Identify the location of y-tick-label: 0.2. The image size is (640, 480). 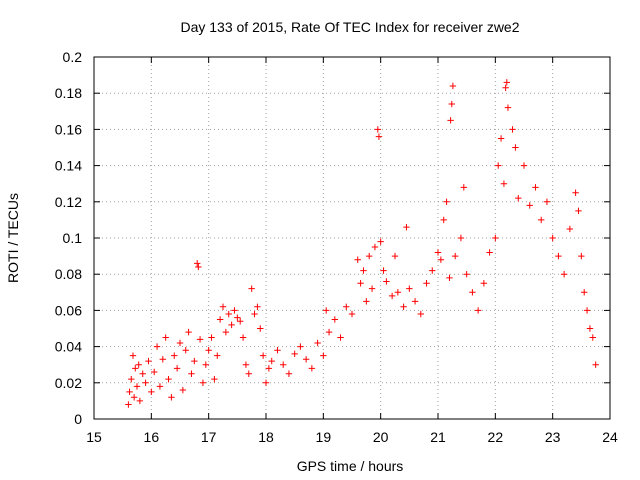
(73, 57).